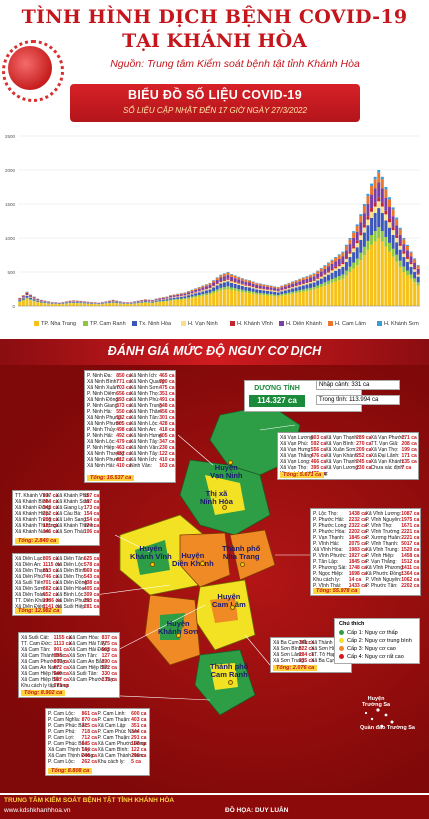 This screenshot has height=819, width=429. Describe the element at coordinates (50, 532) in the screenshot. I see `box-cell-value: 146 ca` at that location.